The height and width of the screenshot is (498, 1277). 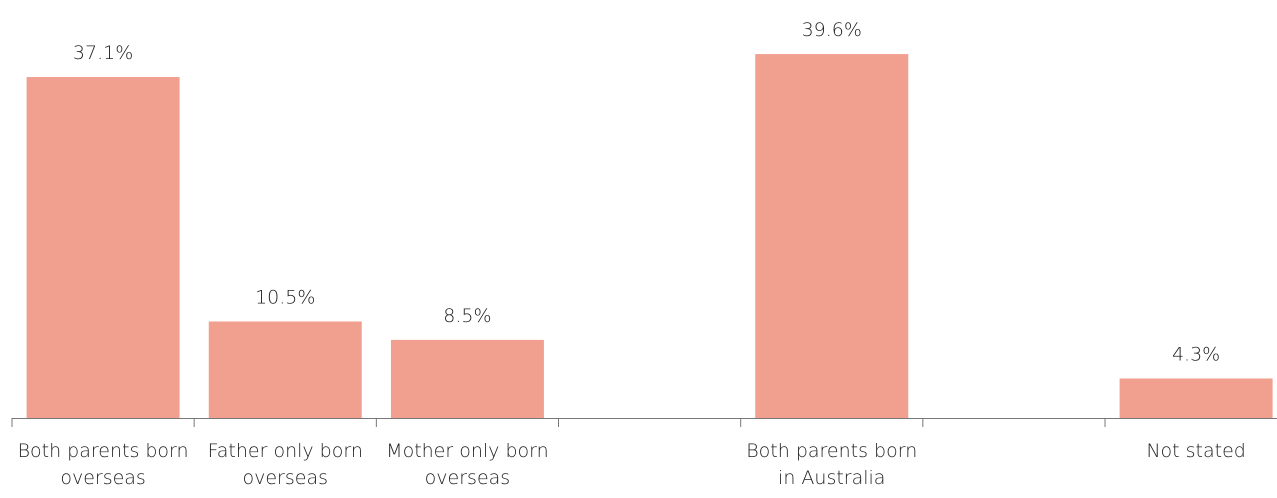 I want to click on data-label: 10.5%, so click(x=285, y=298).